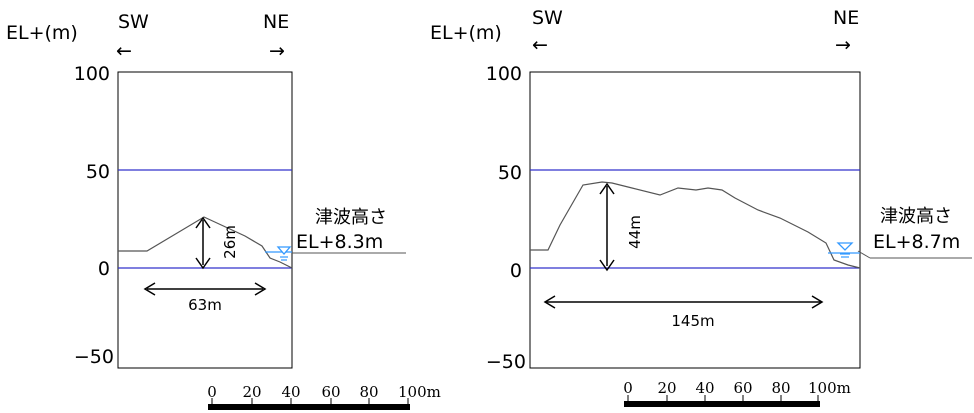 This screenshot has height=413, width=974. Describe the element at coordinates (692, 321) in the screenshot. I see `width-label: 145m` at that location.